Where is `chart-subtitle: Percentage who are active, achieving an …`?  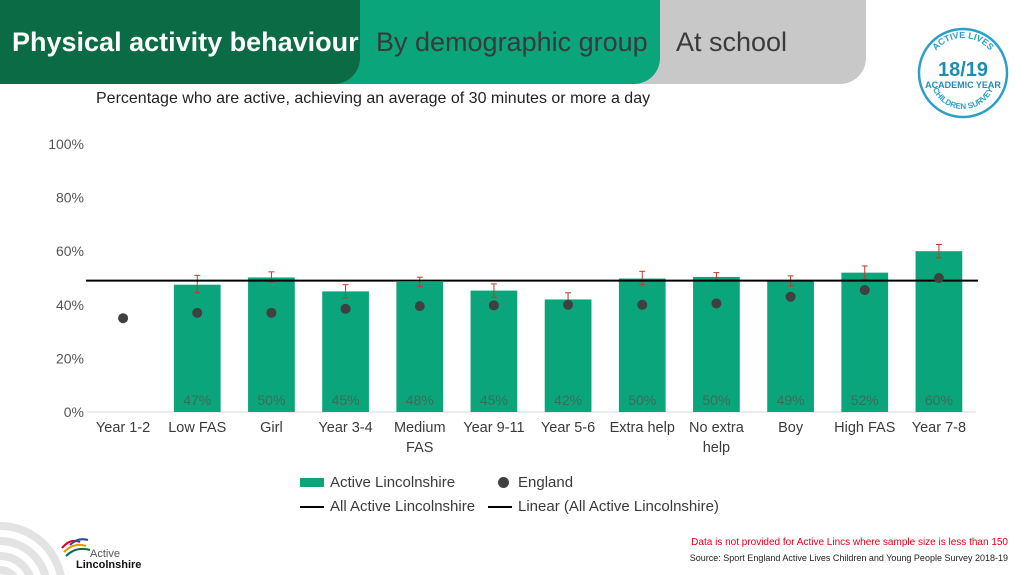 chart-subtitle: Percentage who are active, achieving an … is located at coordinates (373, 98).